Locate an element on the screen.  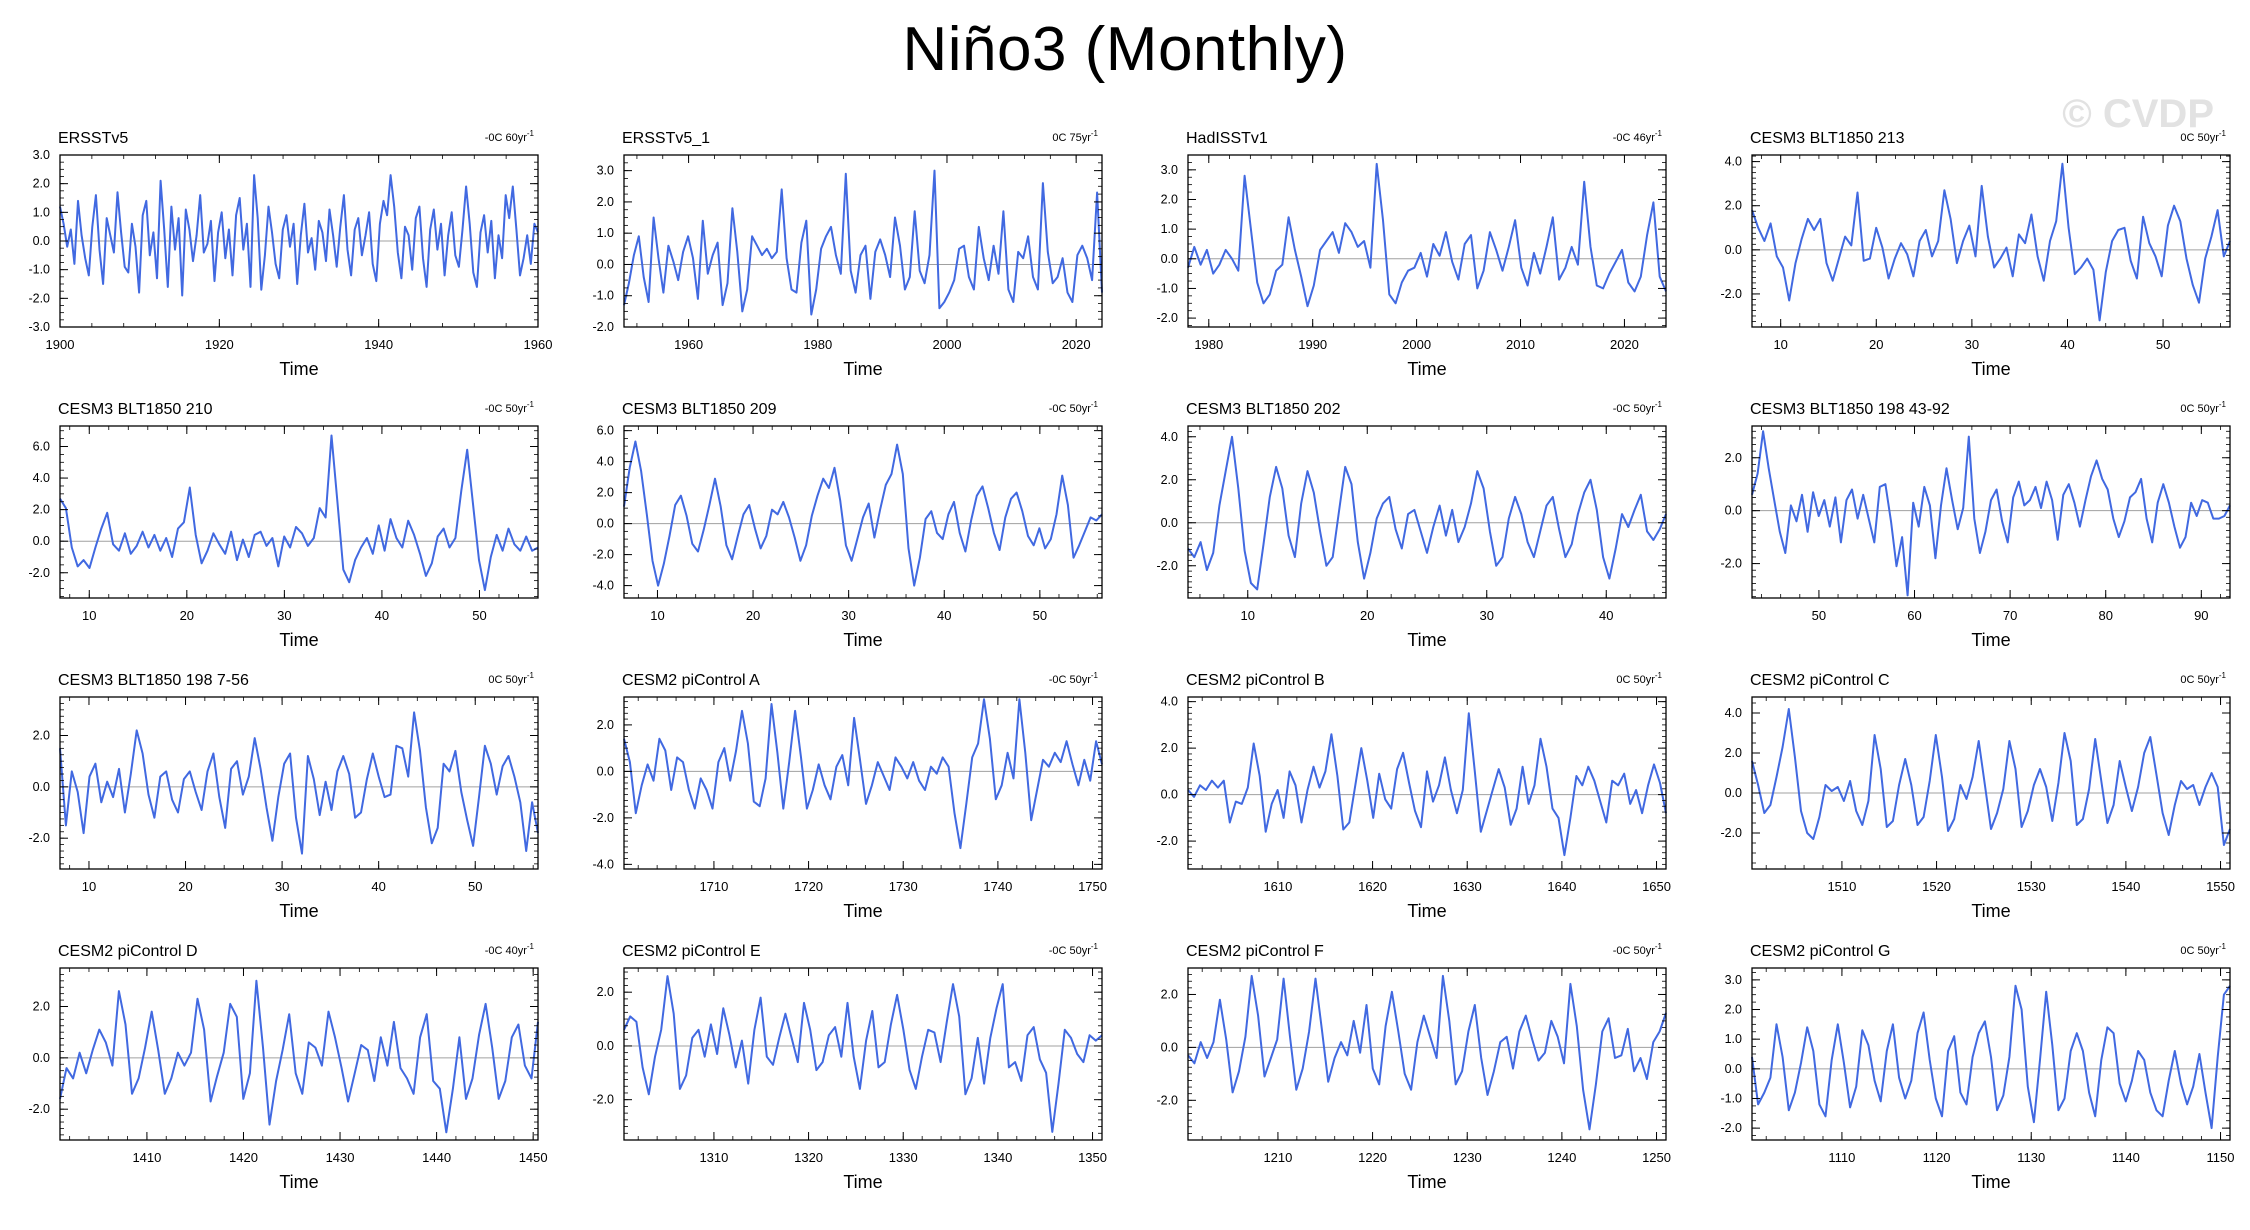
x-tick-label: 1430 is located at coordinates (340, 1157).